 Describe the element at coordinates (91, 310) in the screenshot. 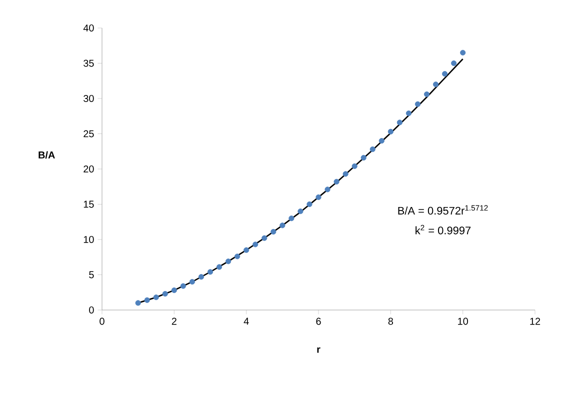

I see `y-tick-label: 0` at that location.